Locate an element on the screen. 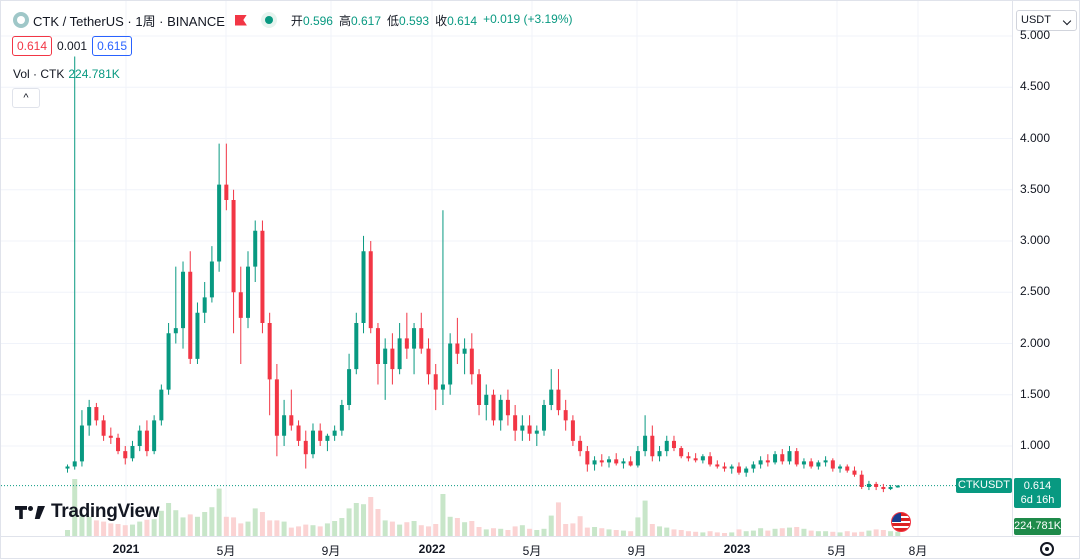  sell-button: 0.614 is located at coordinates (32, 46).